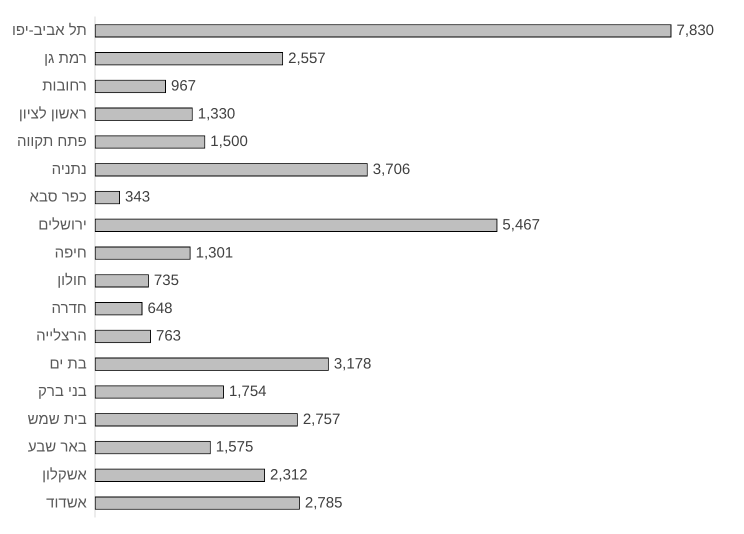 The width and height of the screenshot is (744, 534). Describe the element at coordinates (52, 141) in the screenshot. I see `y-tick-label: פתח תקווה` at that location.